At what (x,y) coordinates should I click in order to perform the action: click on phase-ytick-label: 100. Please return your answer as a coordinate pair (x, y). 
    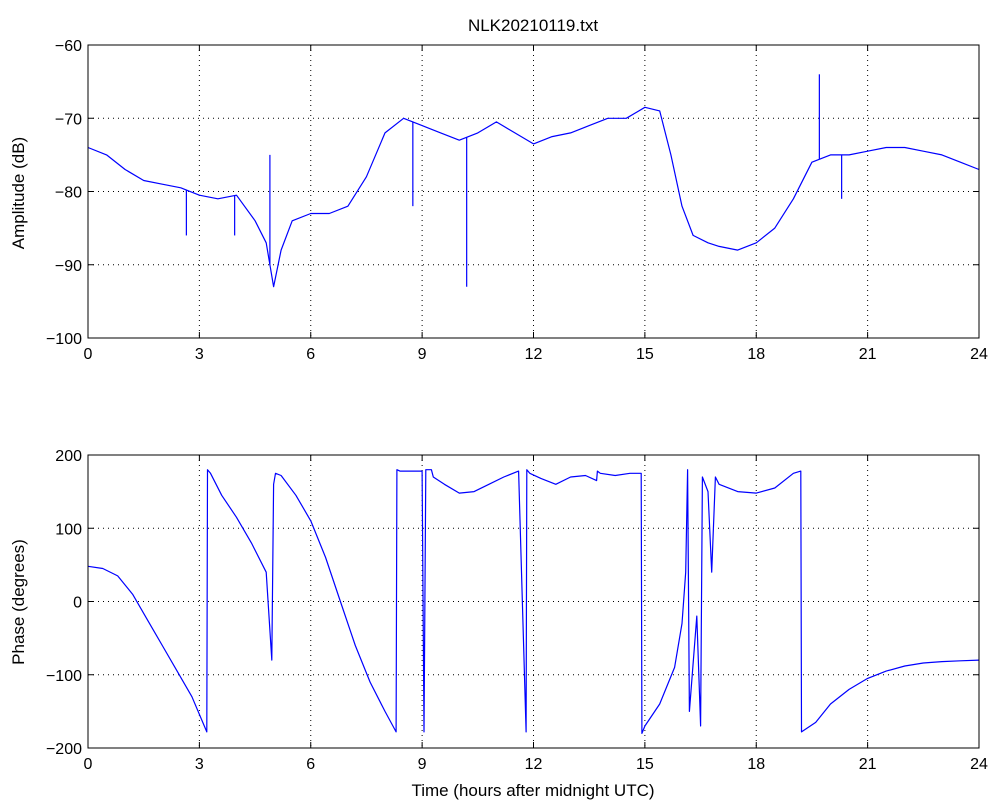
    Looking at the image, I should click on (68, 529).